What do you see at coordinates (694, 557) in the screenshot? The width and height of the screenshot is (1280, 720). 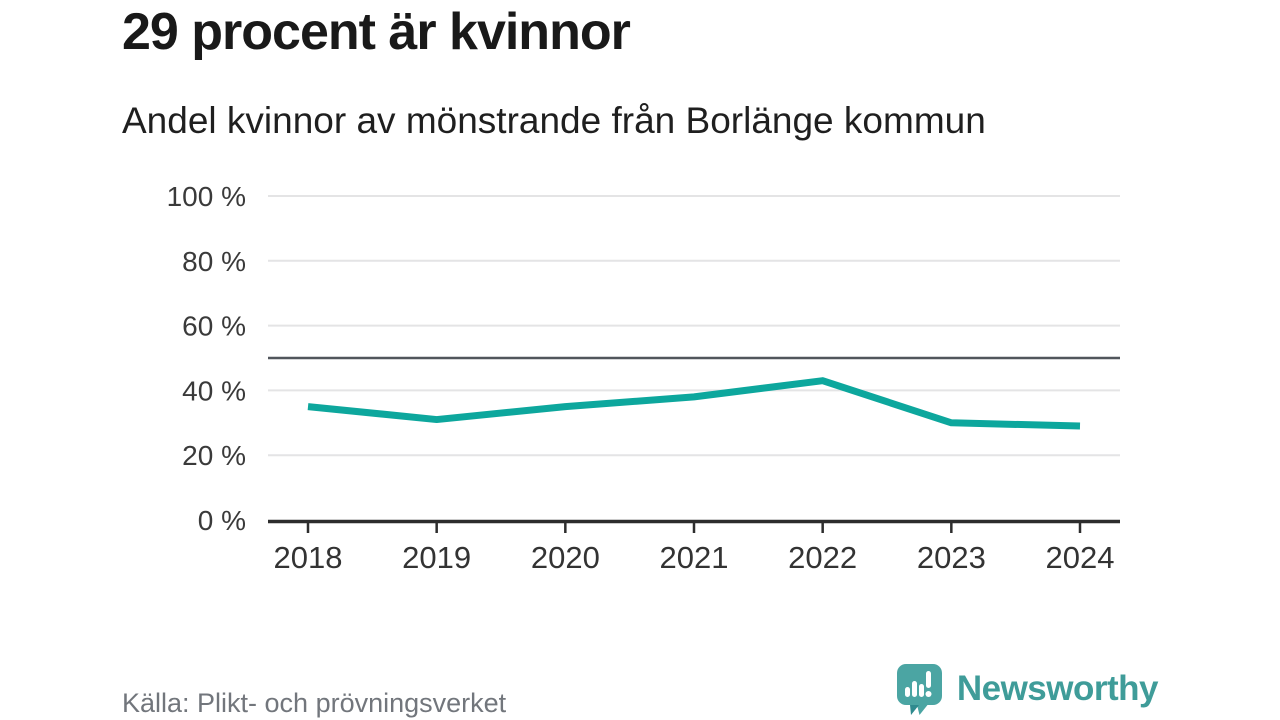 I see `x-axis-label: 2021` at bounding box center [694, 557].